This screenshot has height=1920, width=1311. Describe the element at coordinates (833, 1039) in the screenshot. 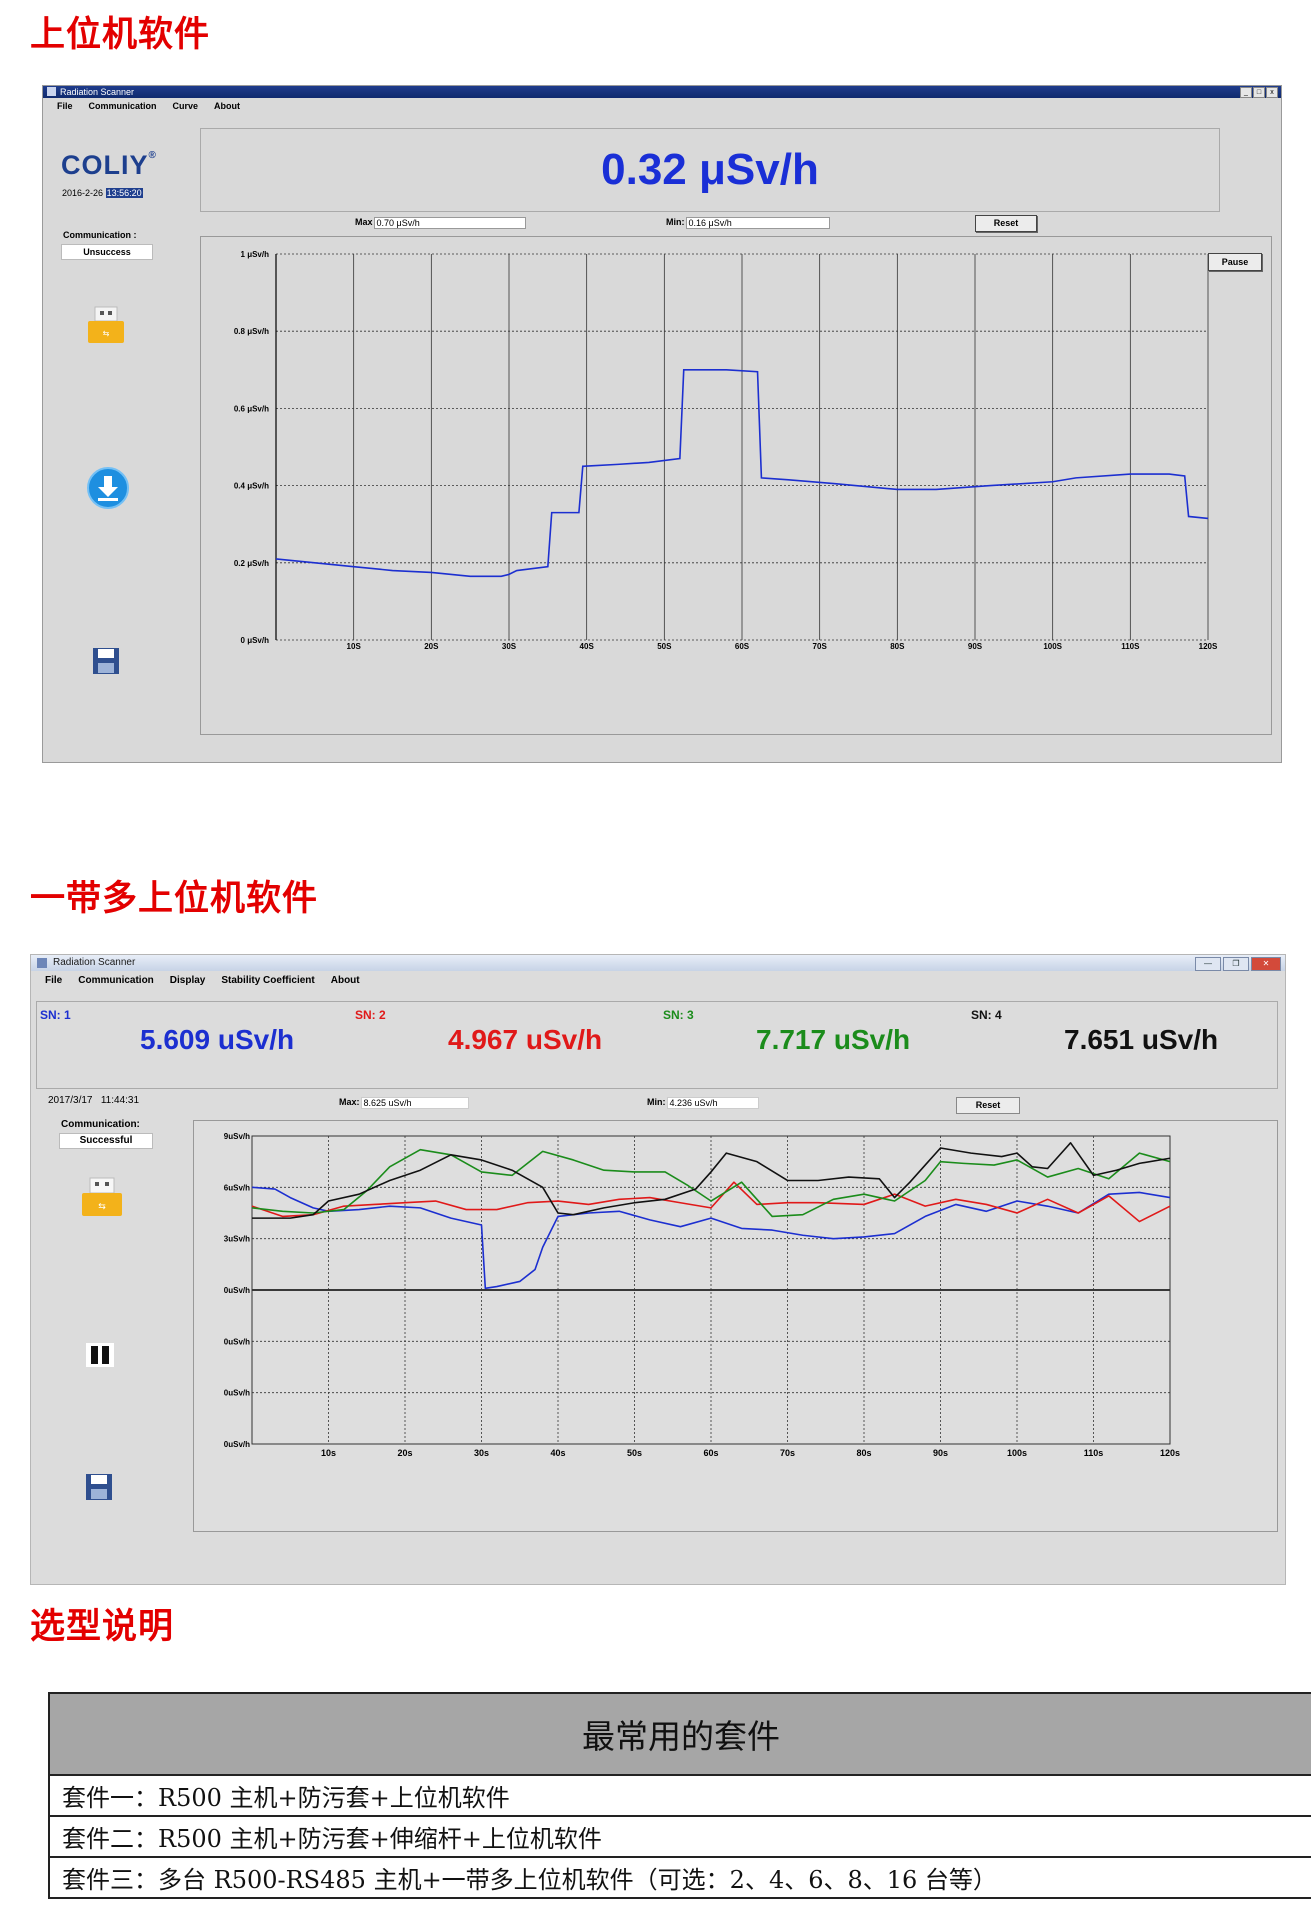

I see `sensor-3-value: 7.717 uSv/h` at that location.